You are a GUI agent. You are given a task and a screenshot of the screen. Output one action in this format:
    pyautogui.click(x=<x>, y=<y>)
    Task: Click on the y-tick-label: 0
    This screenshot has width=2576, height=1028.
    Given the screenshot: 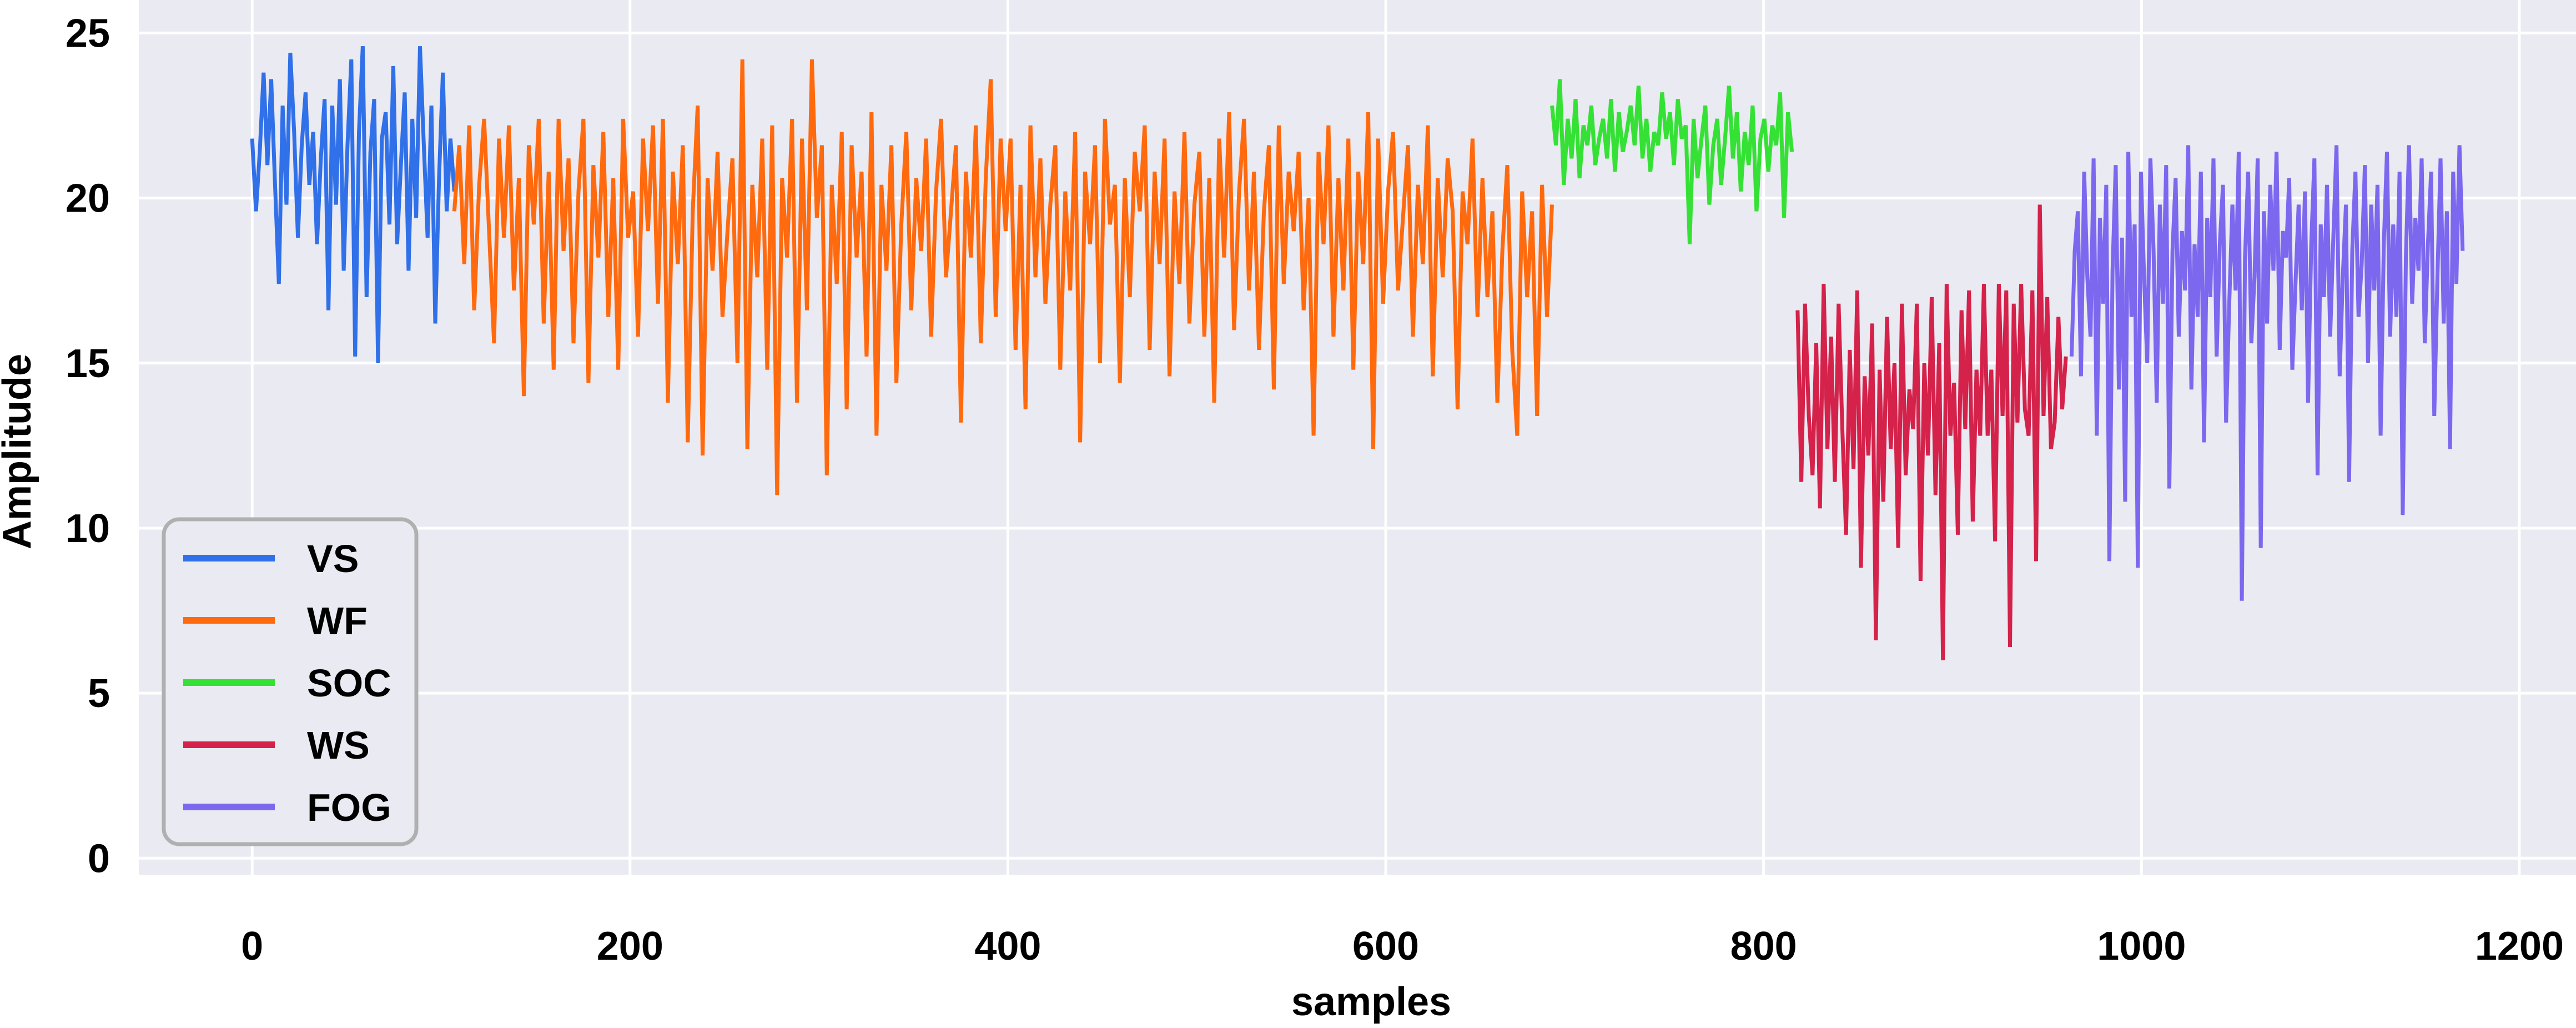 What is the action you would take?
    pyautogui.click(x=99, y=858)
    